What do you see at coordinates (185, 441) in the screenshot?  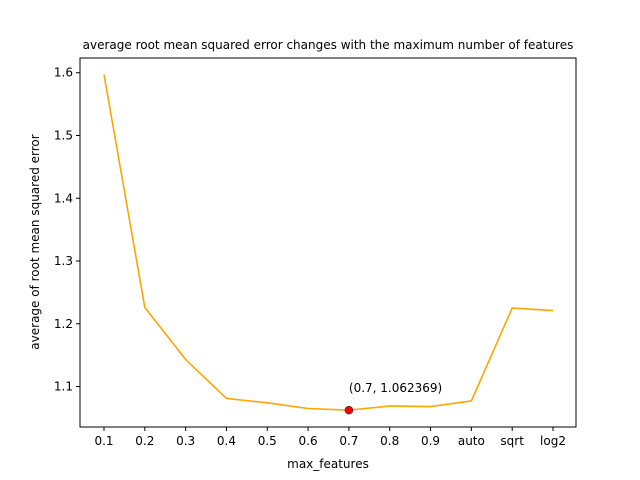 I see `x-tick-label: 0.3` at bounding box center [185, 441].